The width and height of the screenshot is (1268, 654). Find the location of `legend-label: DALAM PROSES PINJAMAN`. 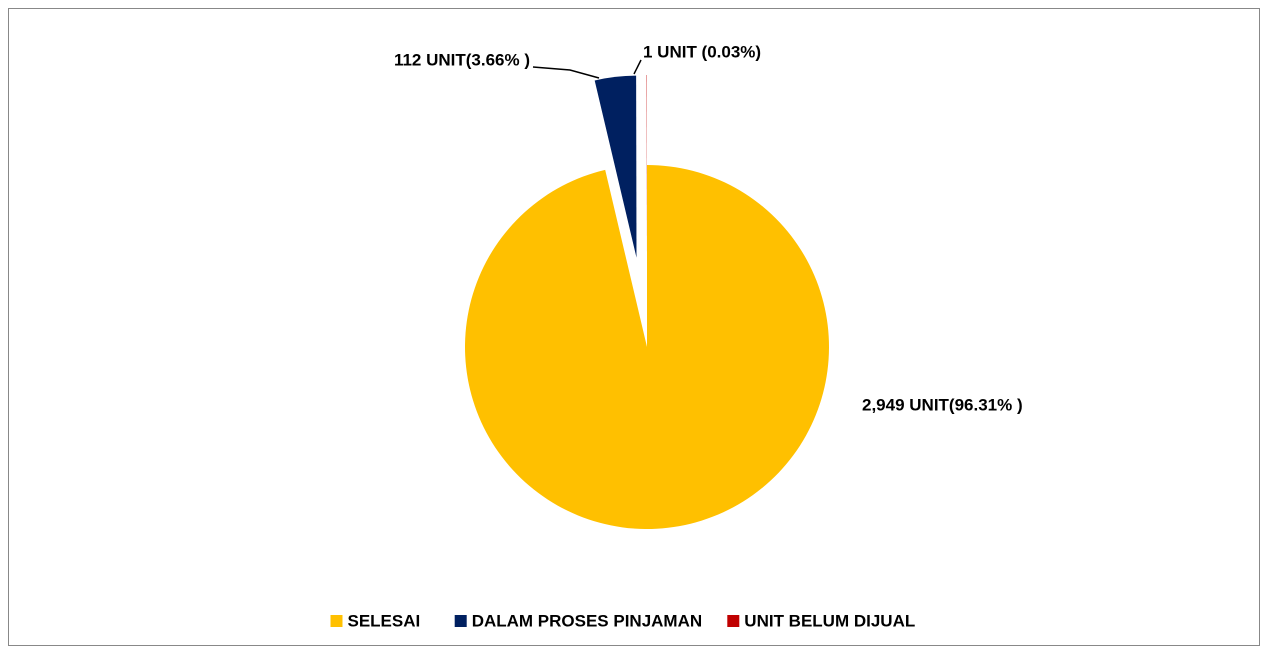

legend-label: DALAM PROSES PINJAMAN is located at coordinates (587, 620).